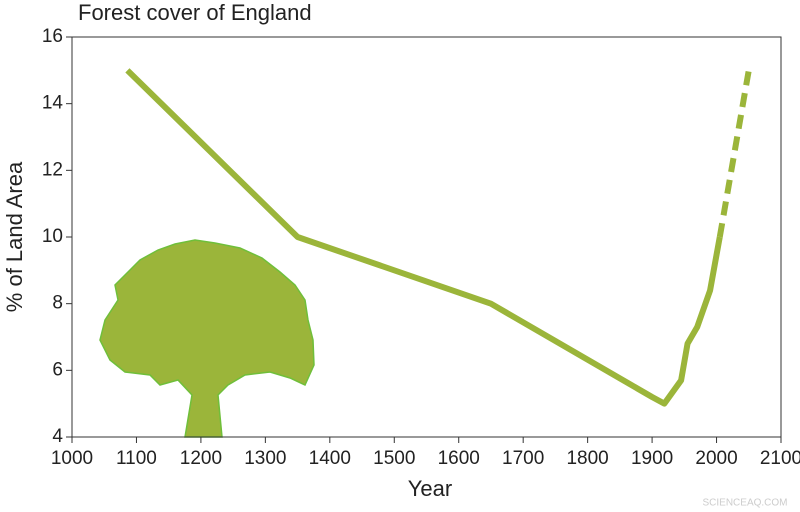 This screenshot has width=800, height=512. I want to click on x-axis-label: Year, so click(430, 488).